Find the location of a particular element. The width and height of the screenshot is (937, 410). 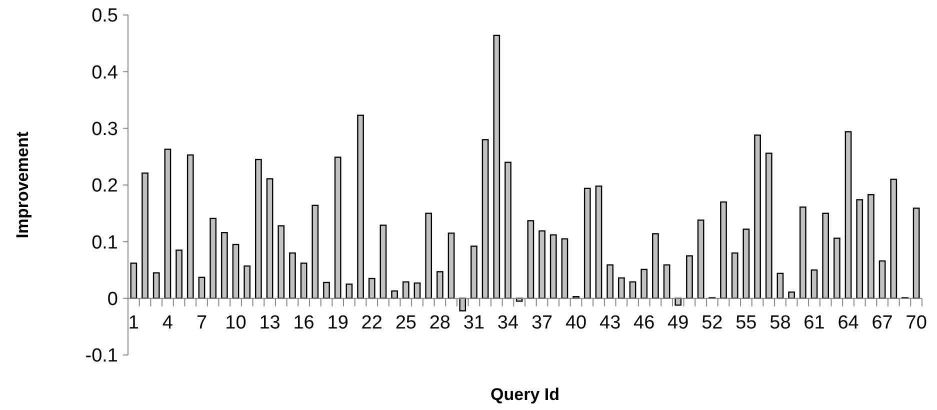

x-tick-label: 37 is located at coordinates (542, 323).